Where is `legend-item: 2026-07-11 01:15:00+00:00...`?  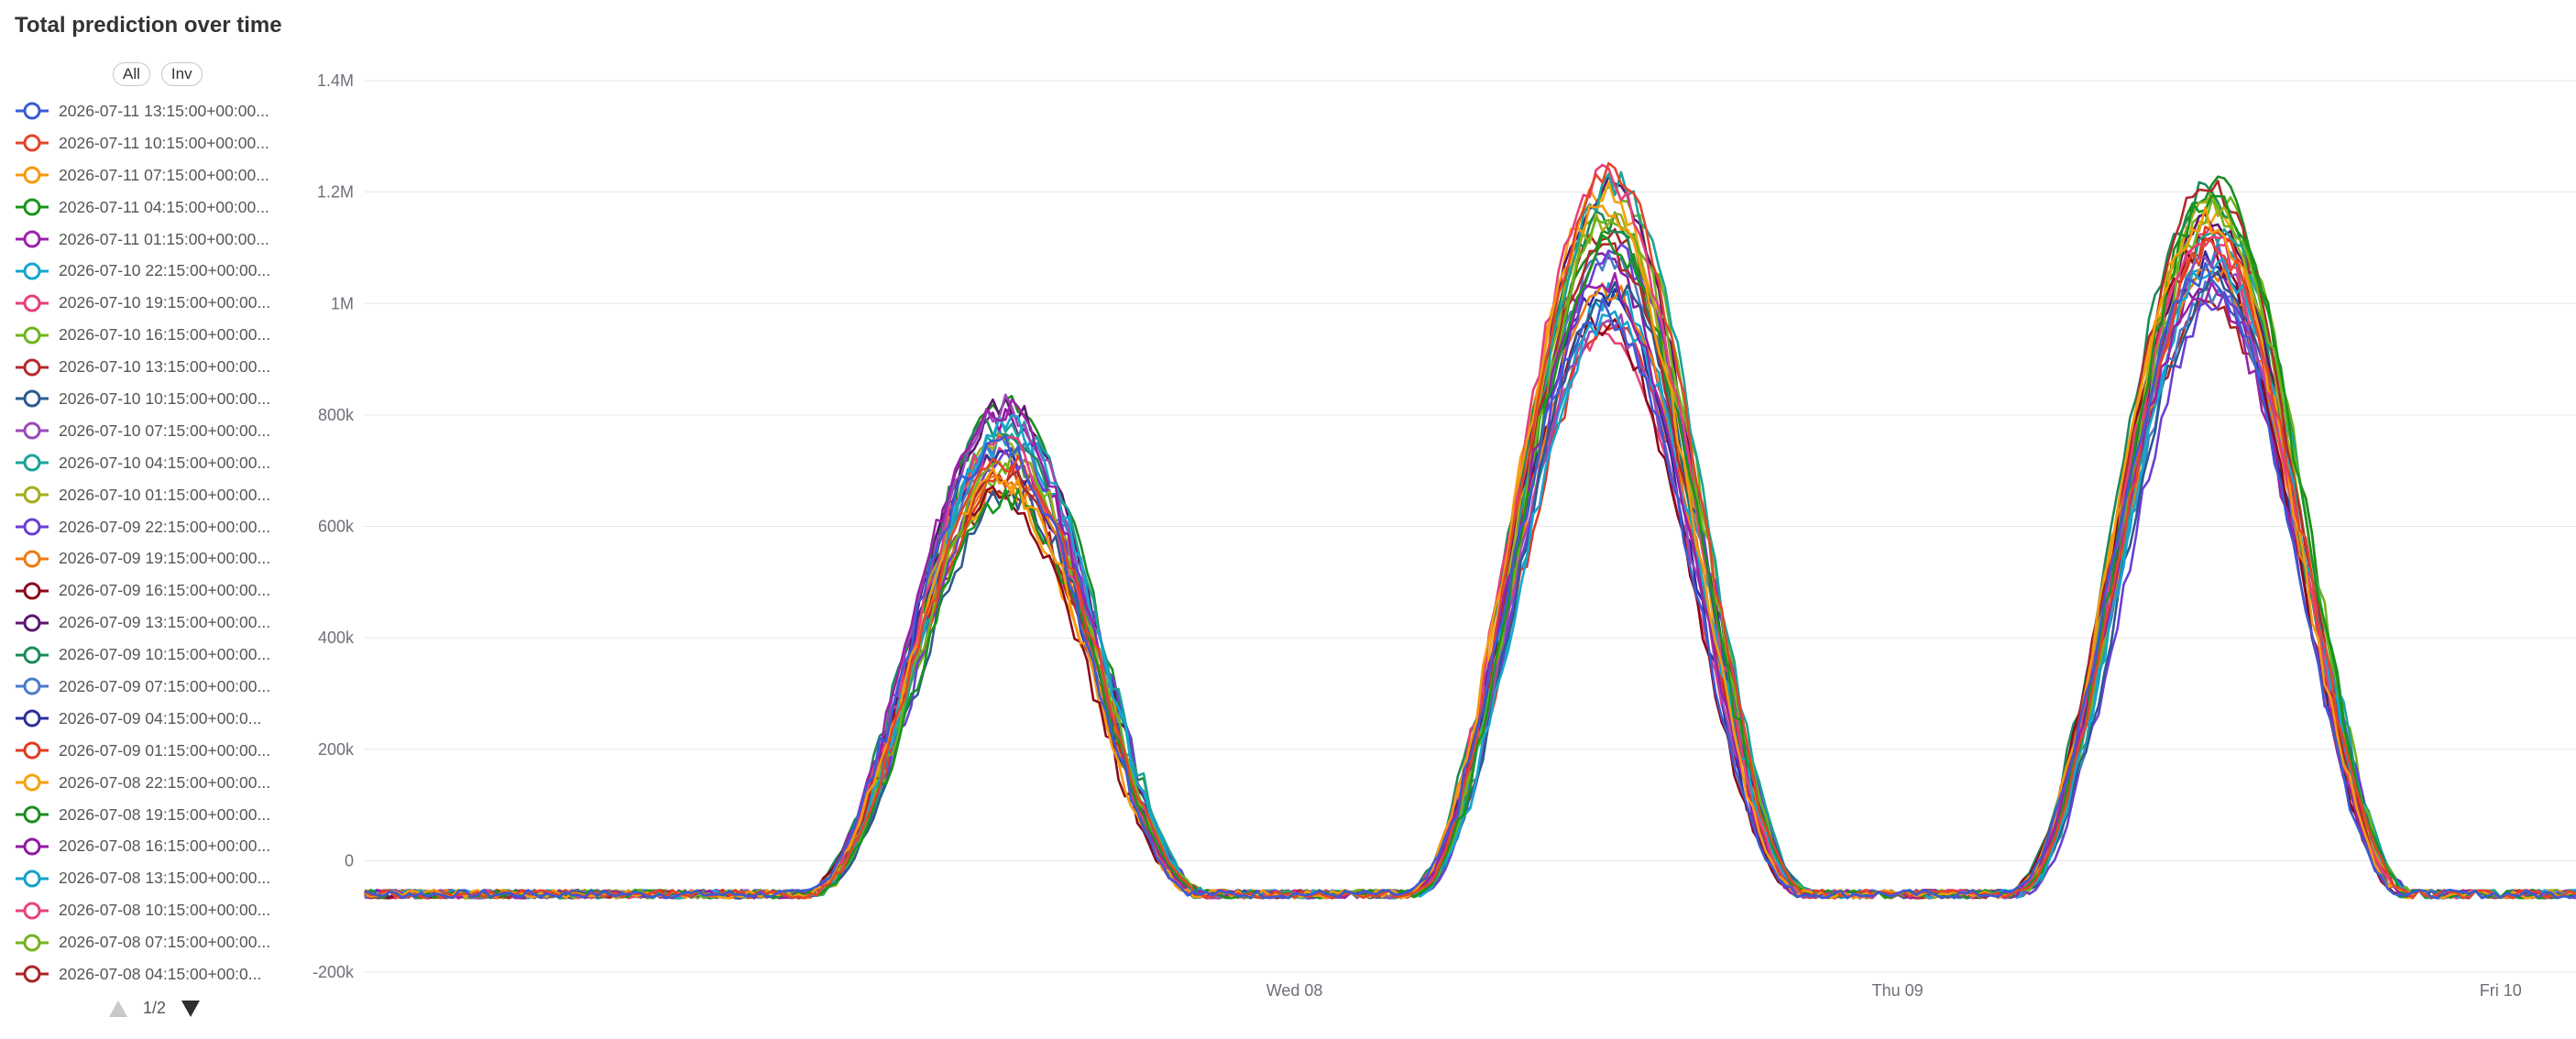 legend-item: 2026-07-11 01:15:00+00:00... is located at coordinates (161, 240).